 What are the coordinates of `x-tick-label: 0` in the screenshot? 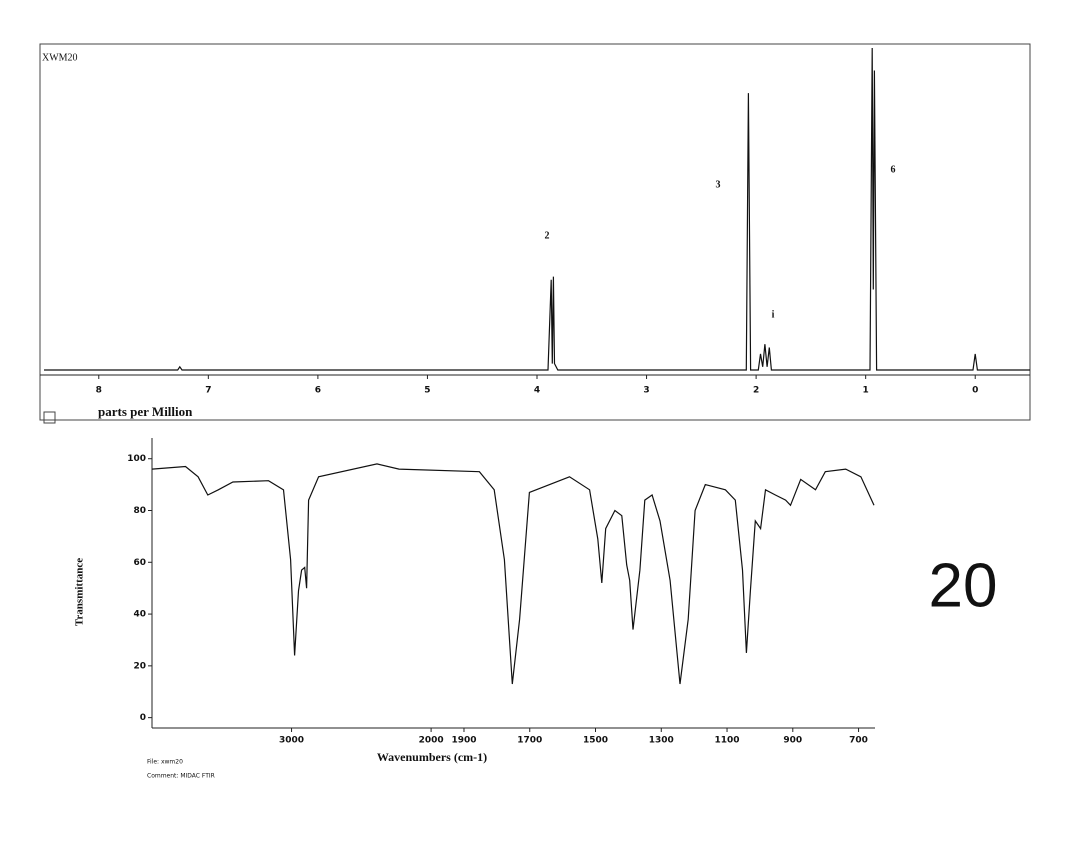 It's located at (975, 391).